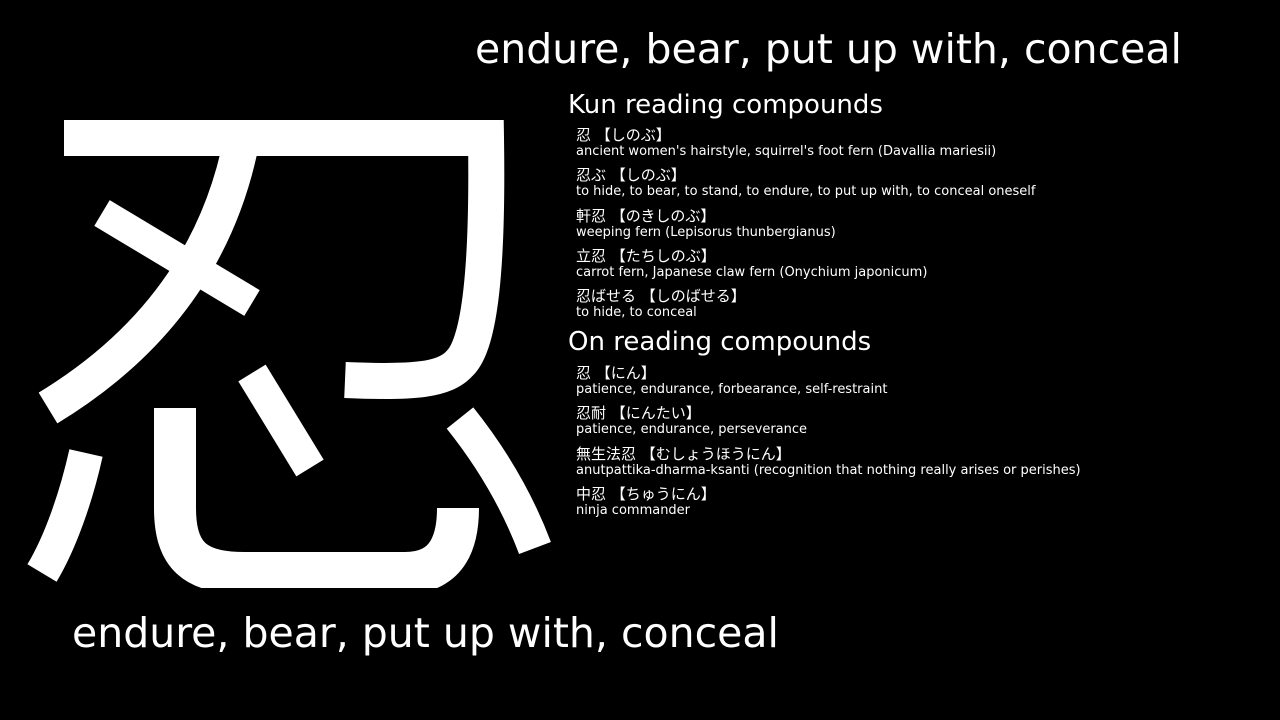 The width and height of the screenshot is (1280, 720). What do you see at coordinates (646, 255) in the screenshot?
I see `compound-term: 立忍 【たちしのぶ】` at bounding box center [646, 255].